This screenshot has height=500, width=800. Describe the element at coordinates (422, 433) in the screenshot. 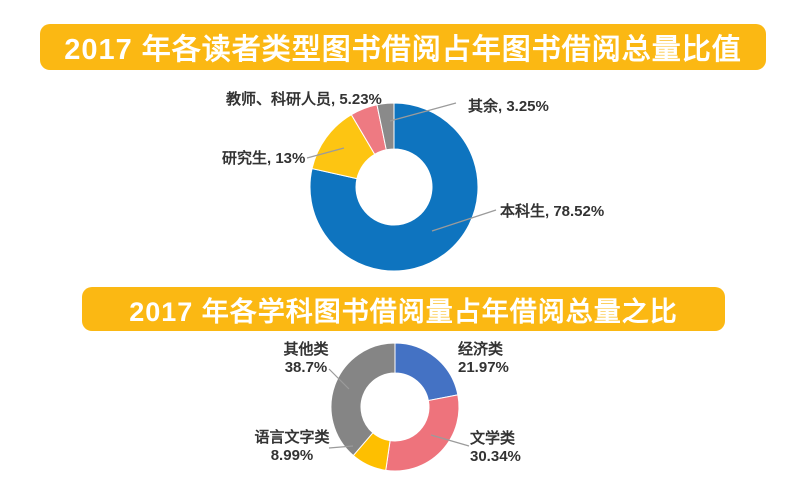

I see `pie-slice-文学类` at that location.